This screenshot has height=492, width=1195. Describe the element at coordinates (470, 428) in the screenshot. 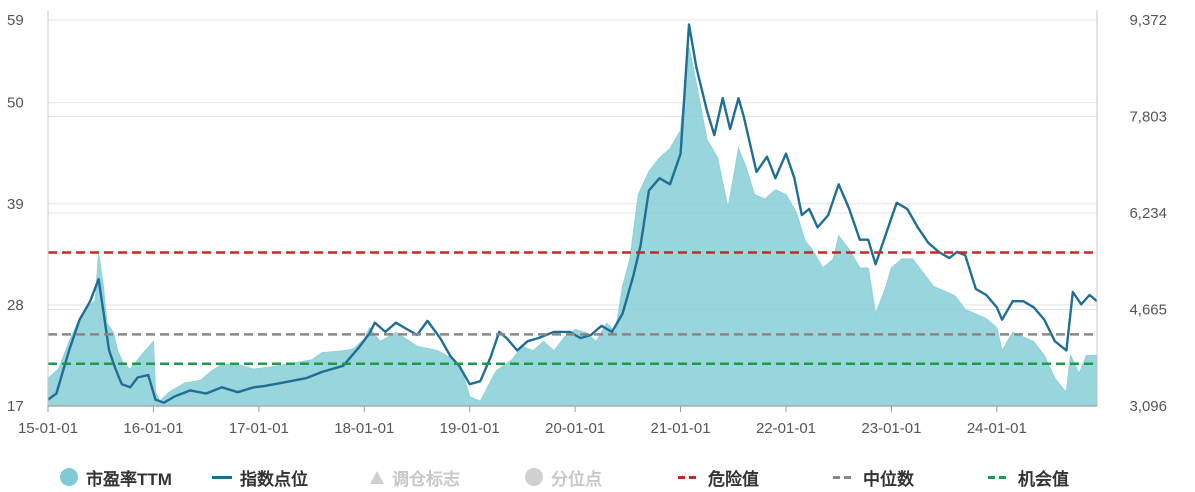

I see `x-tick-label: 19-01-01` at that location.